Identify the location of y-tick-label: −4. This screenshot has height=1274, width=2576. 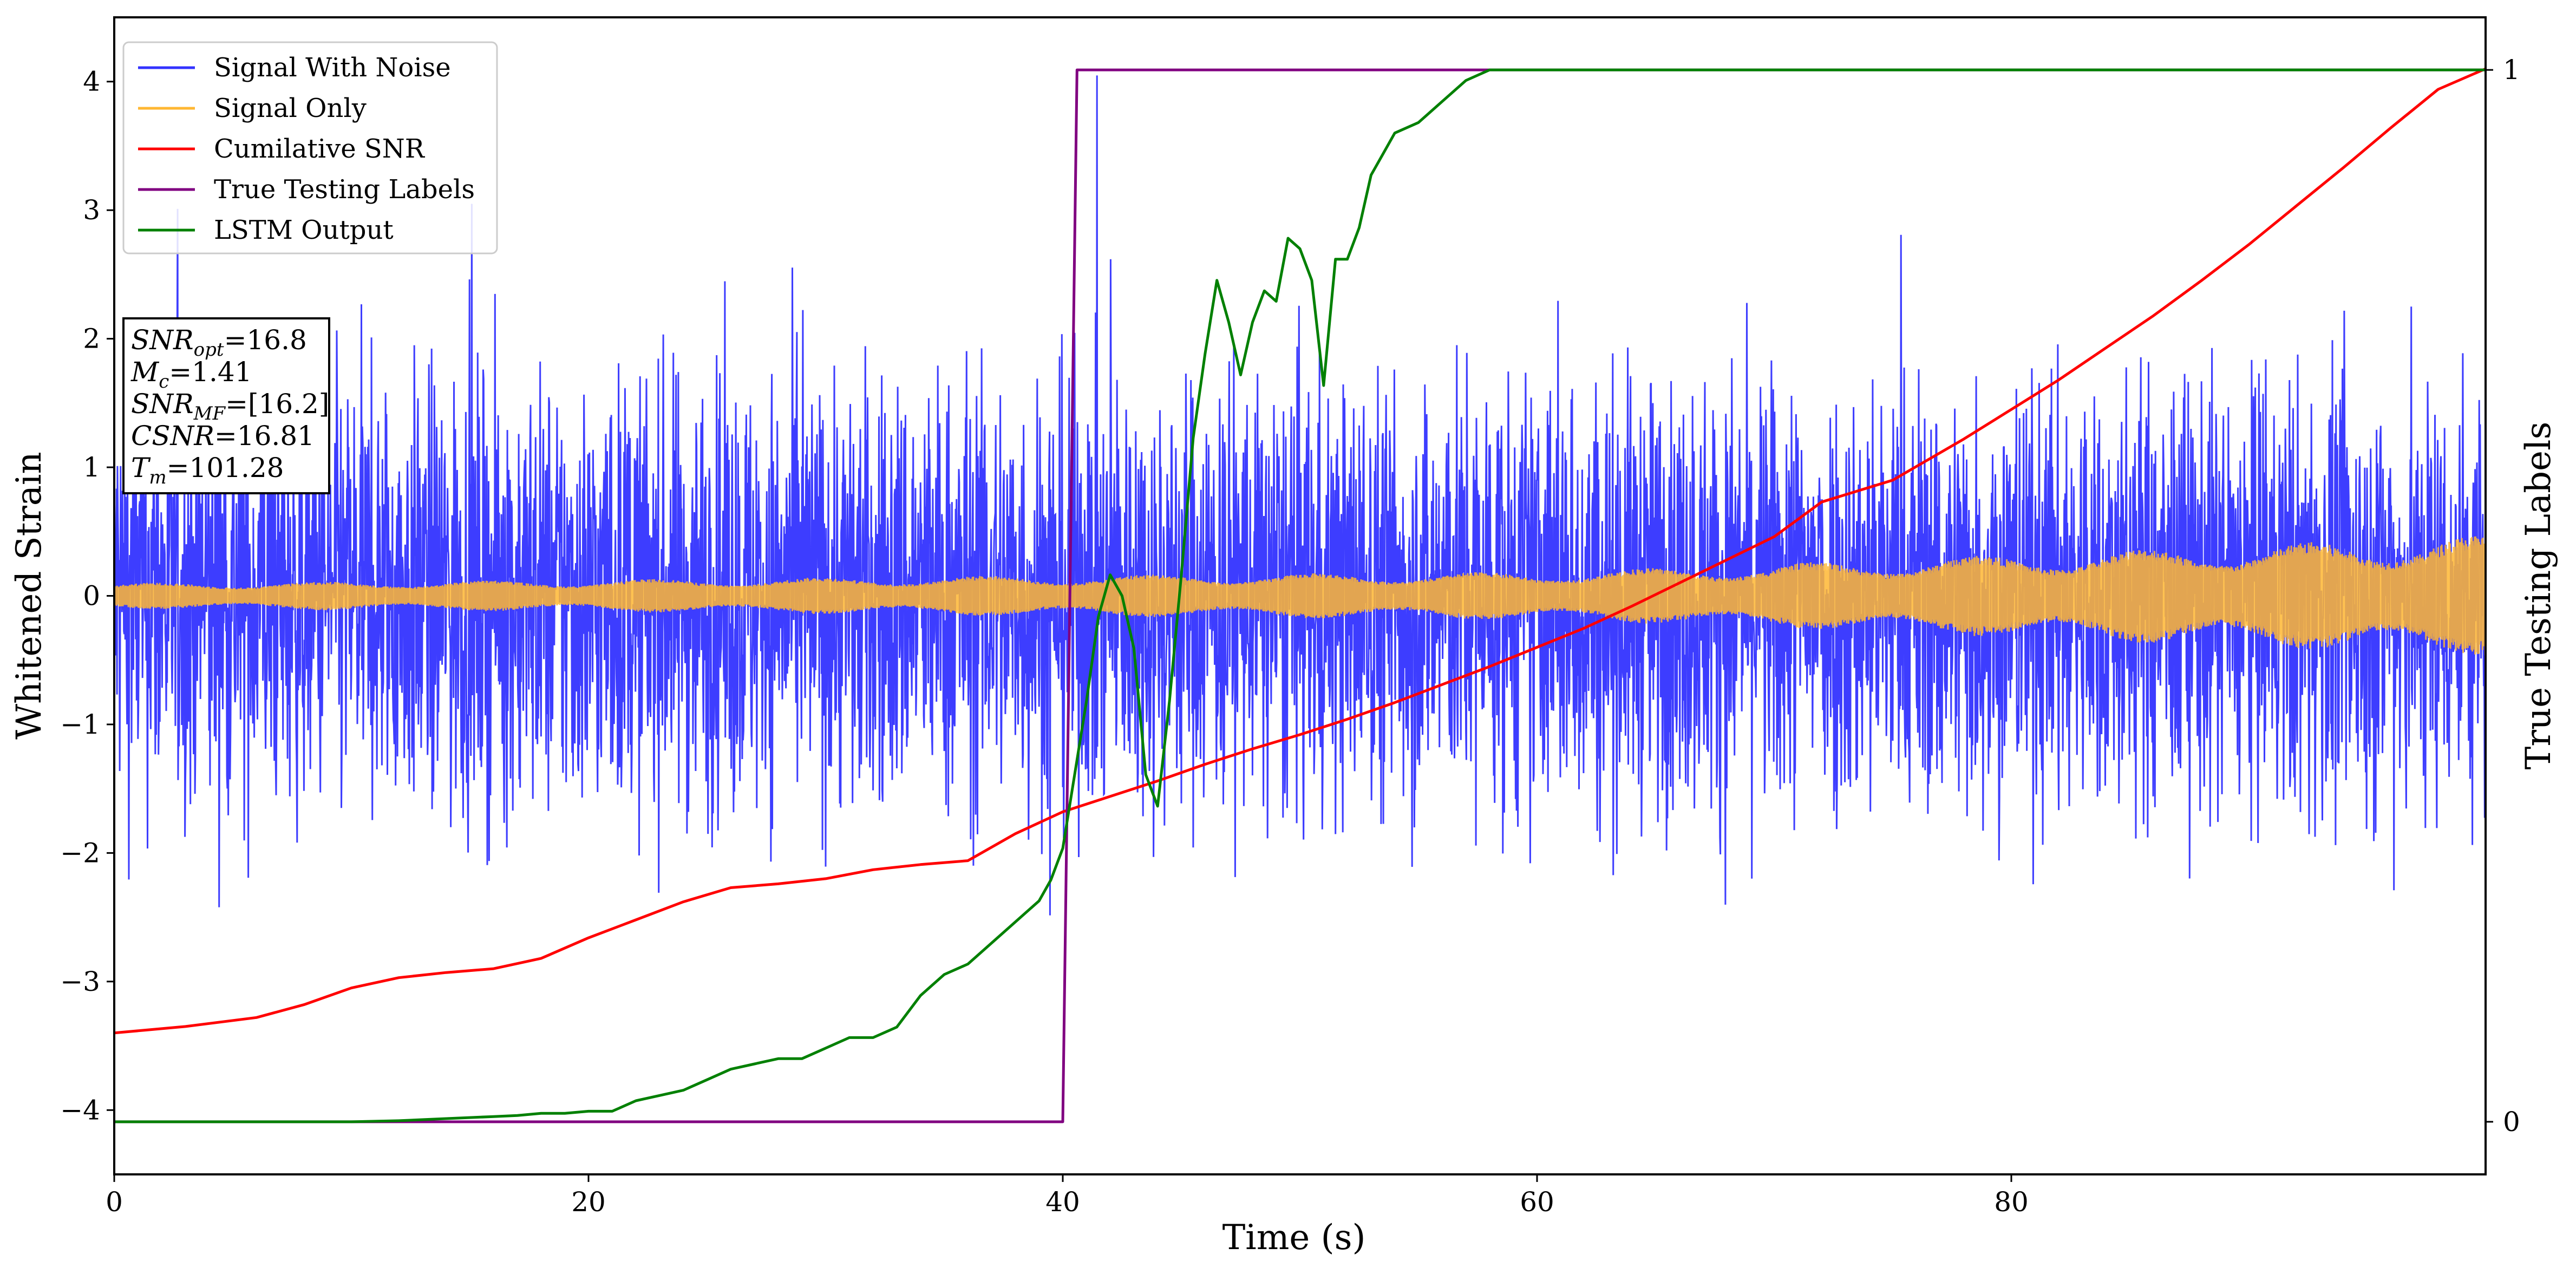
(80, 1110).